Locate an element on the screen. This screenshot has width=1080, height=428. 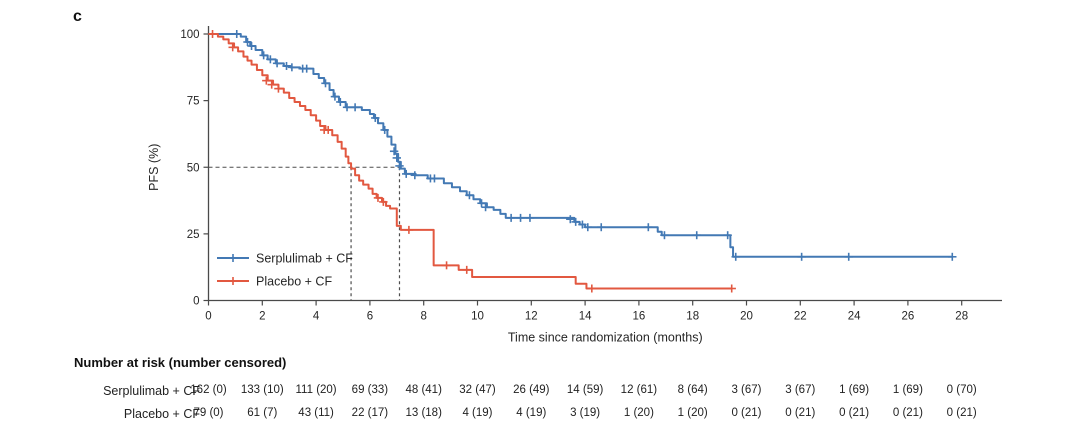
x-tick-label: 8 is located at coordinates (423, 317).